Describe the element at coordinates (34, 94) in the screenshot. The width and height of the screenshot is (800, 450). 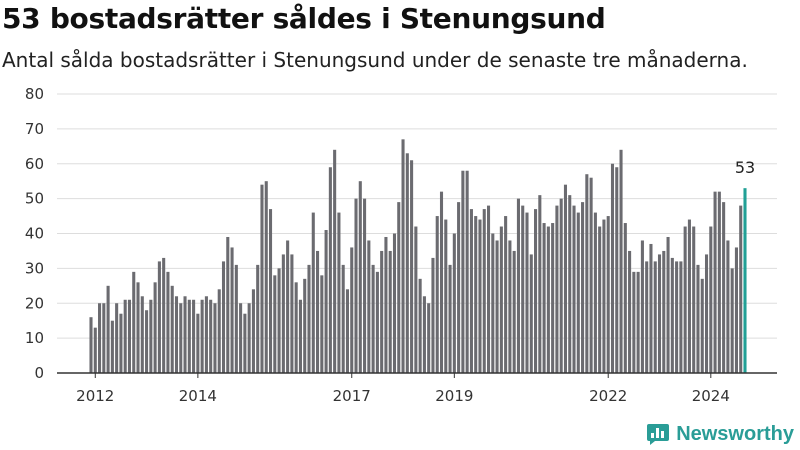
I see `y-tick-label: 80` at that location.